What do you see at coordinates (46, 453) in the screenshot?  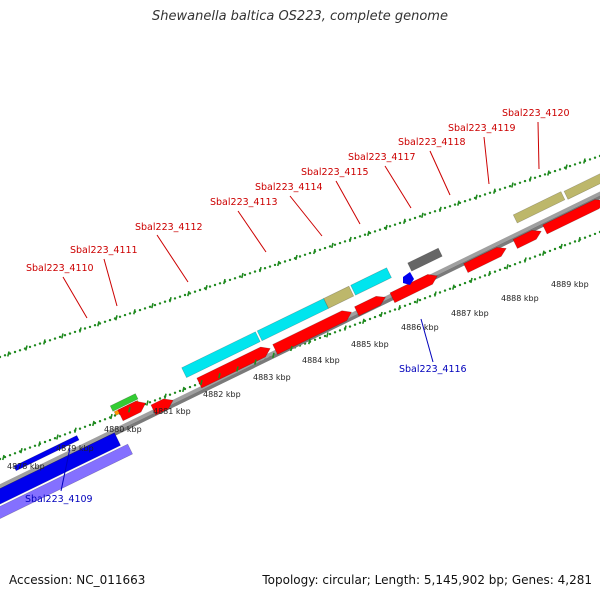 I see `feature-blue-strip-shape` at bounding box center [46, 453].